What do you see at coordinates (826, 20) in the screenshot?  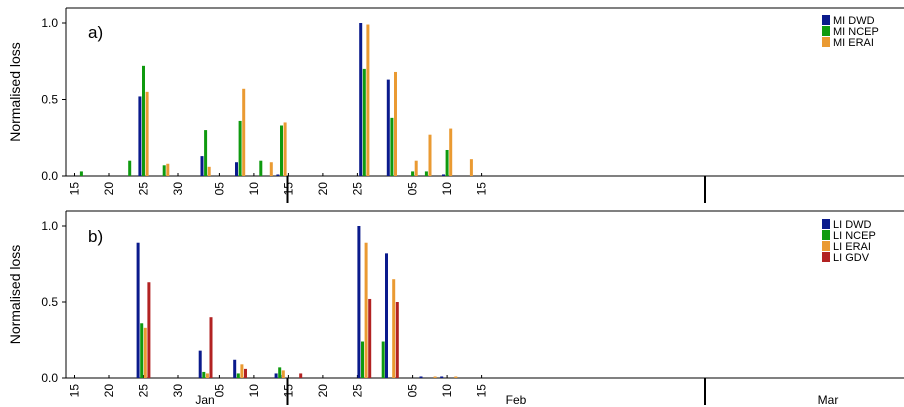 I see `legend-swatch-mi-dwd` at bounding box center [826, 20].